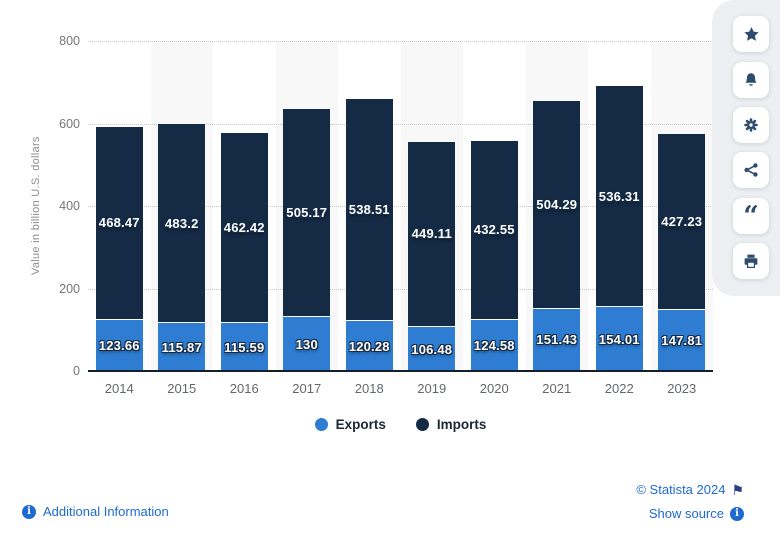 Image resolution: width=780 pixels, height=537 pixels. What do you see at coordinates (244, 388) in the screenshot?
I see `x-axis-tick-label: 2016` at bounding box center [244, 388].